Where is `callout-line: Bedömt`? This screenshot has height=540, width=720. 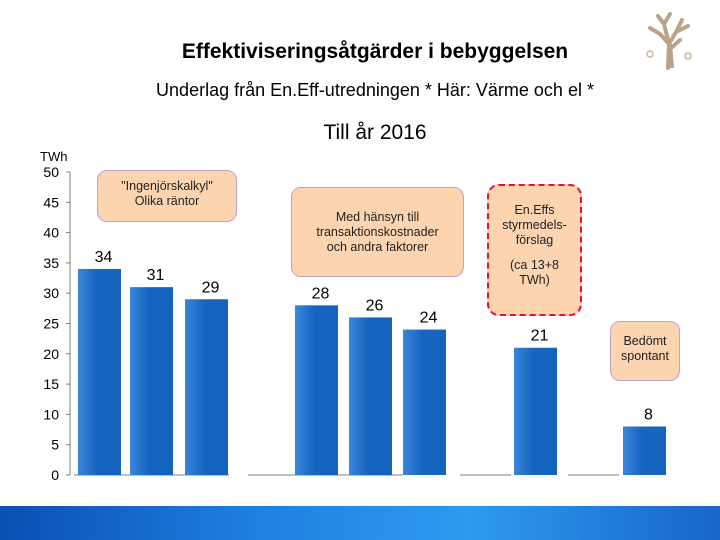
callout-line: Bedömt is located at coordinates (645, 341).